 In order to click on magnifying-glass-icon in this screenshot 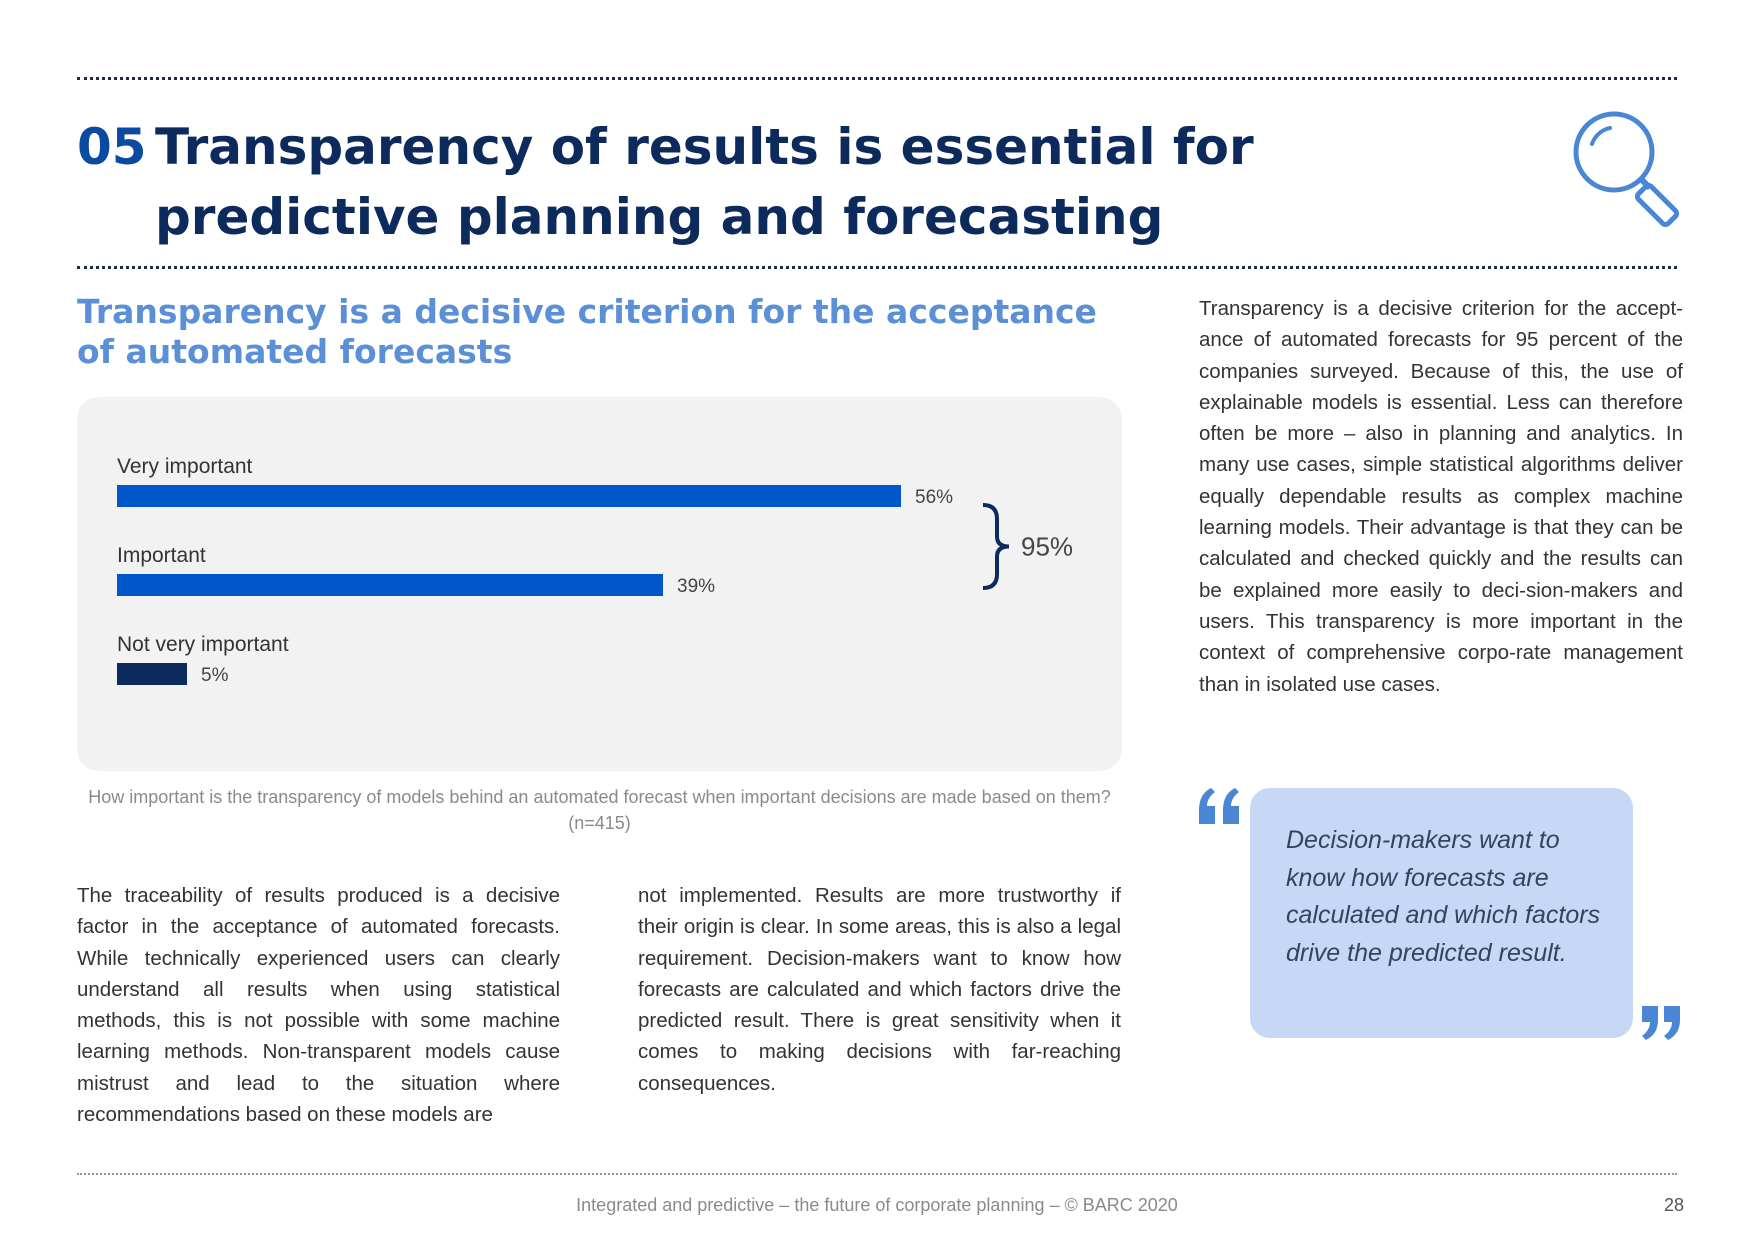, I will do `click(1626, 169)`.